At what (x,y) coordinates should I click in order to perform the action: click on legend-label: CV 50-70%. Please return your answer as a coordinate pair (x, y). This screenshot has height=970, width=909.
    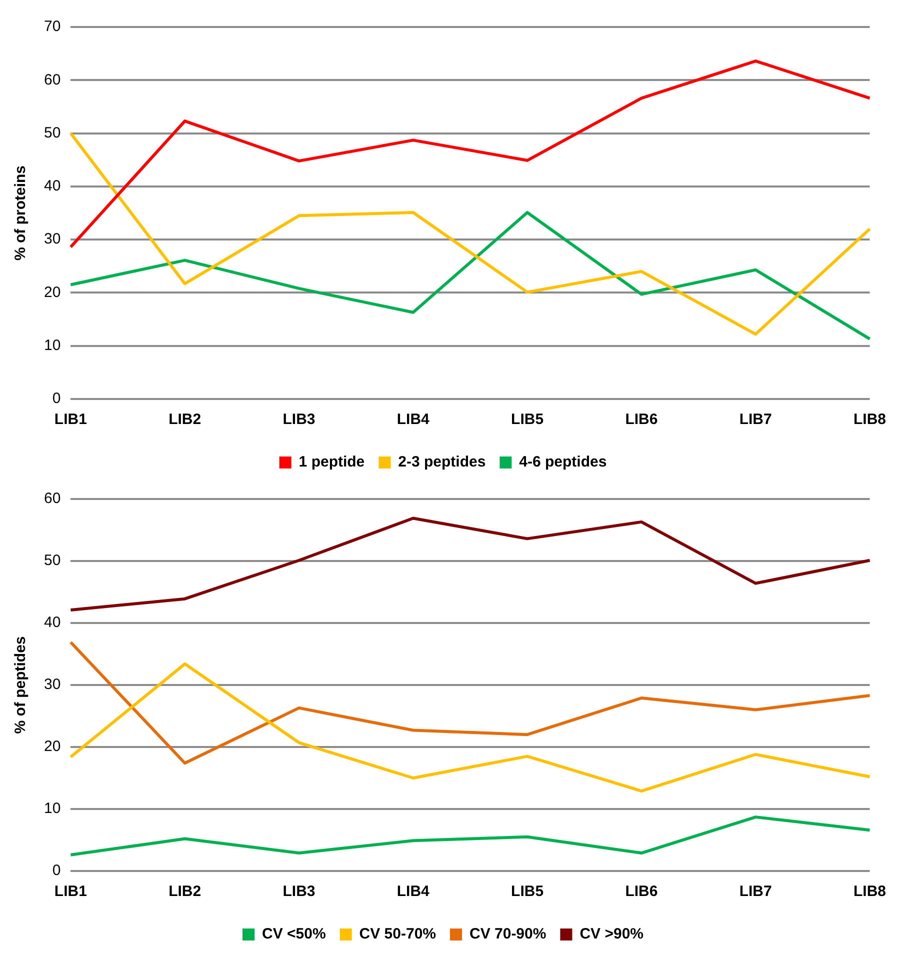
    Looking at the image, I should click on (397, 934).